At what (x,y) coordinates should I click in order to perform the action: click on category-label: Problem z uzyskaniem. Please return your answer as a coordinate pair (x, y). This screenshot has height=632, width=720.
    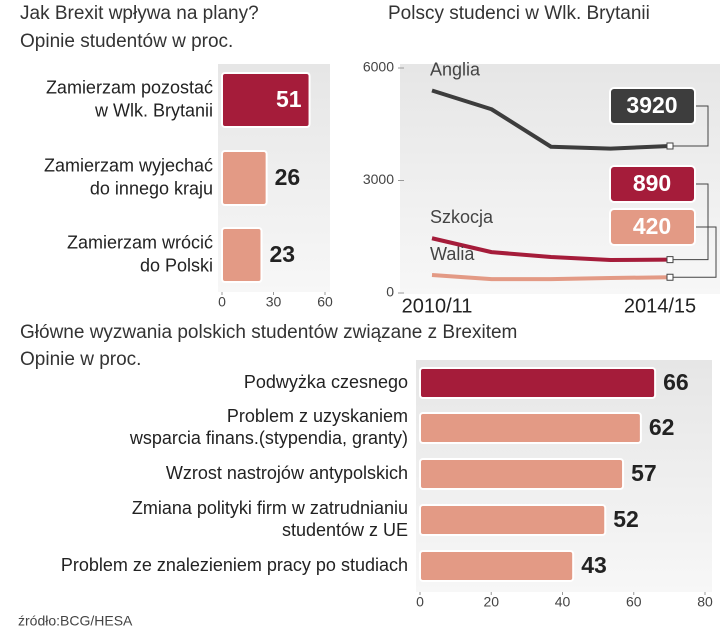
    Looking at the image, I should click on (317, 416).